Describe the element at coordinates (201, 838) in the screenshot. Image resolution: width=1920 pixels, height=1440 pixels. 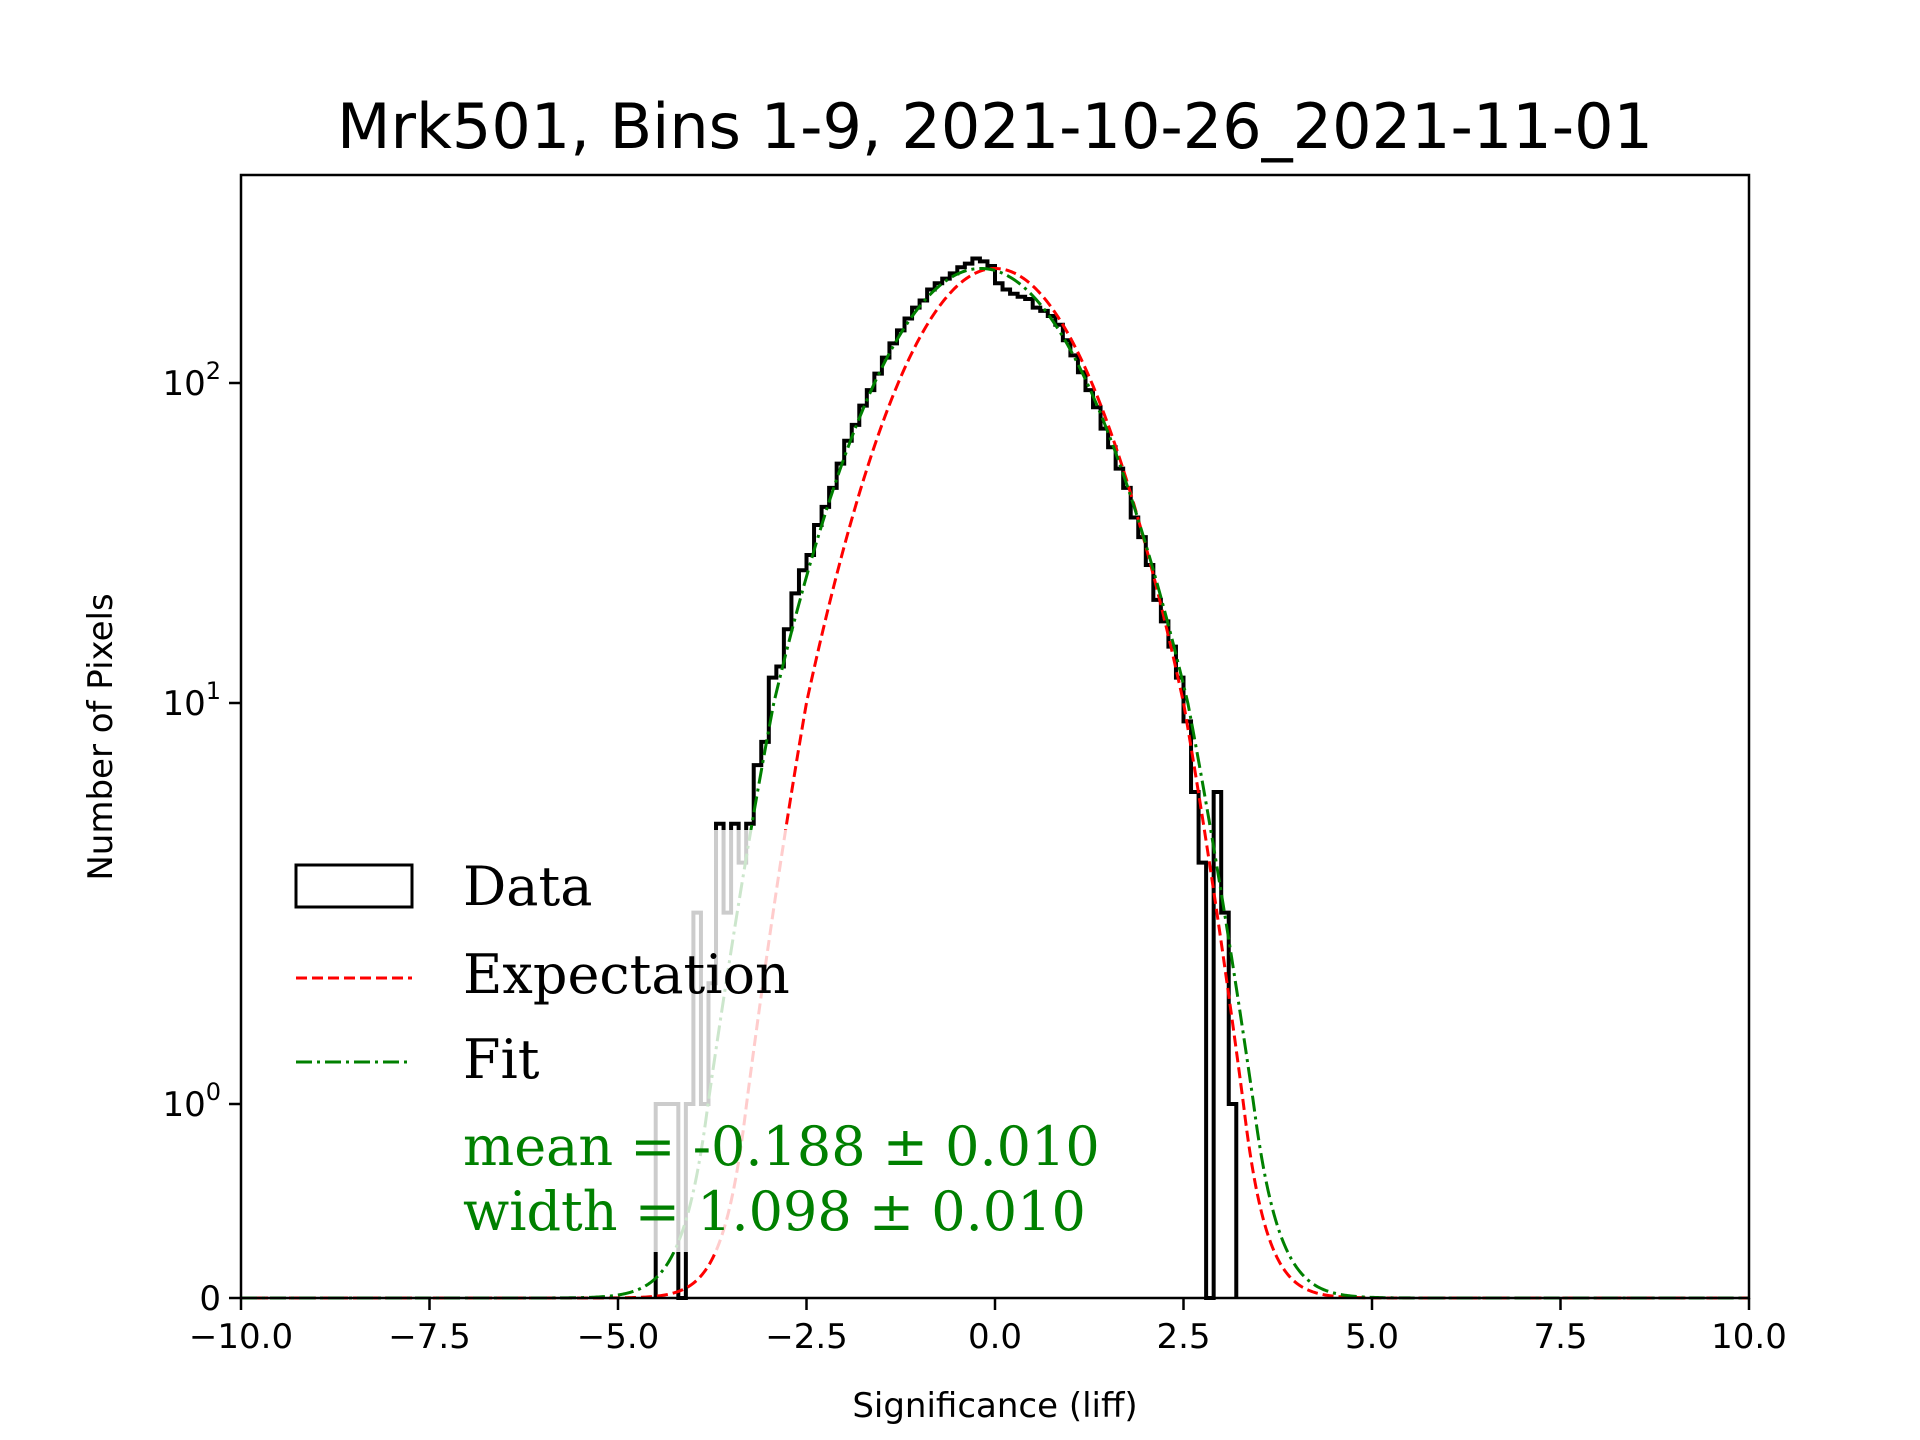
I see `y-axis-ticks: 0 100 10¹ 10²` at that location.